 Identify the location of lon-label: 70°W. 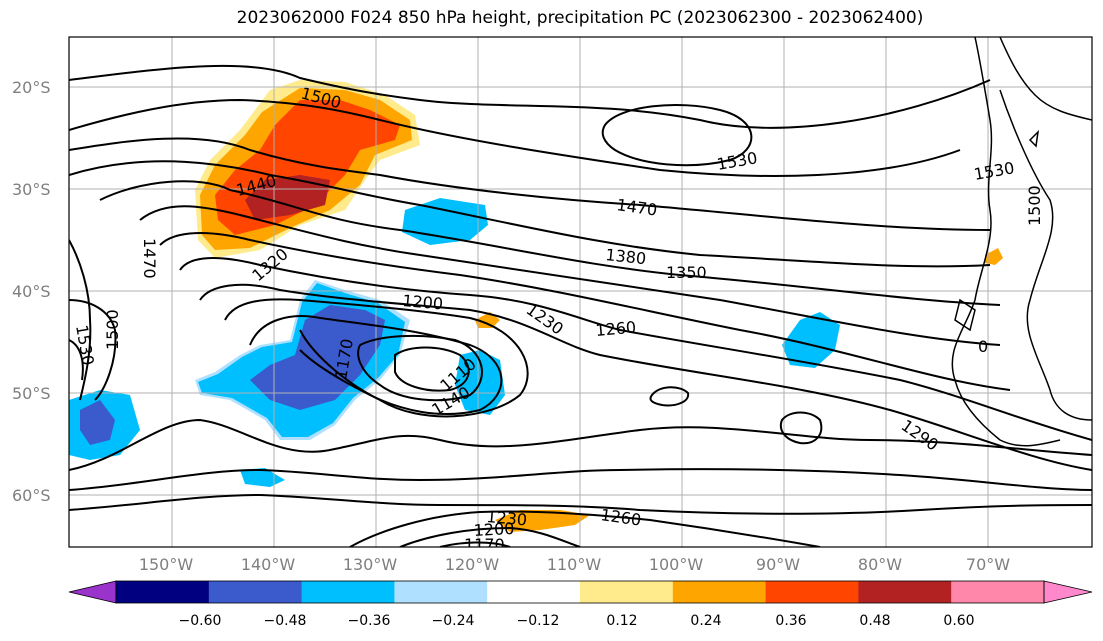
(988, 564).